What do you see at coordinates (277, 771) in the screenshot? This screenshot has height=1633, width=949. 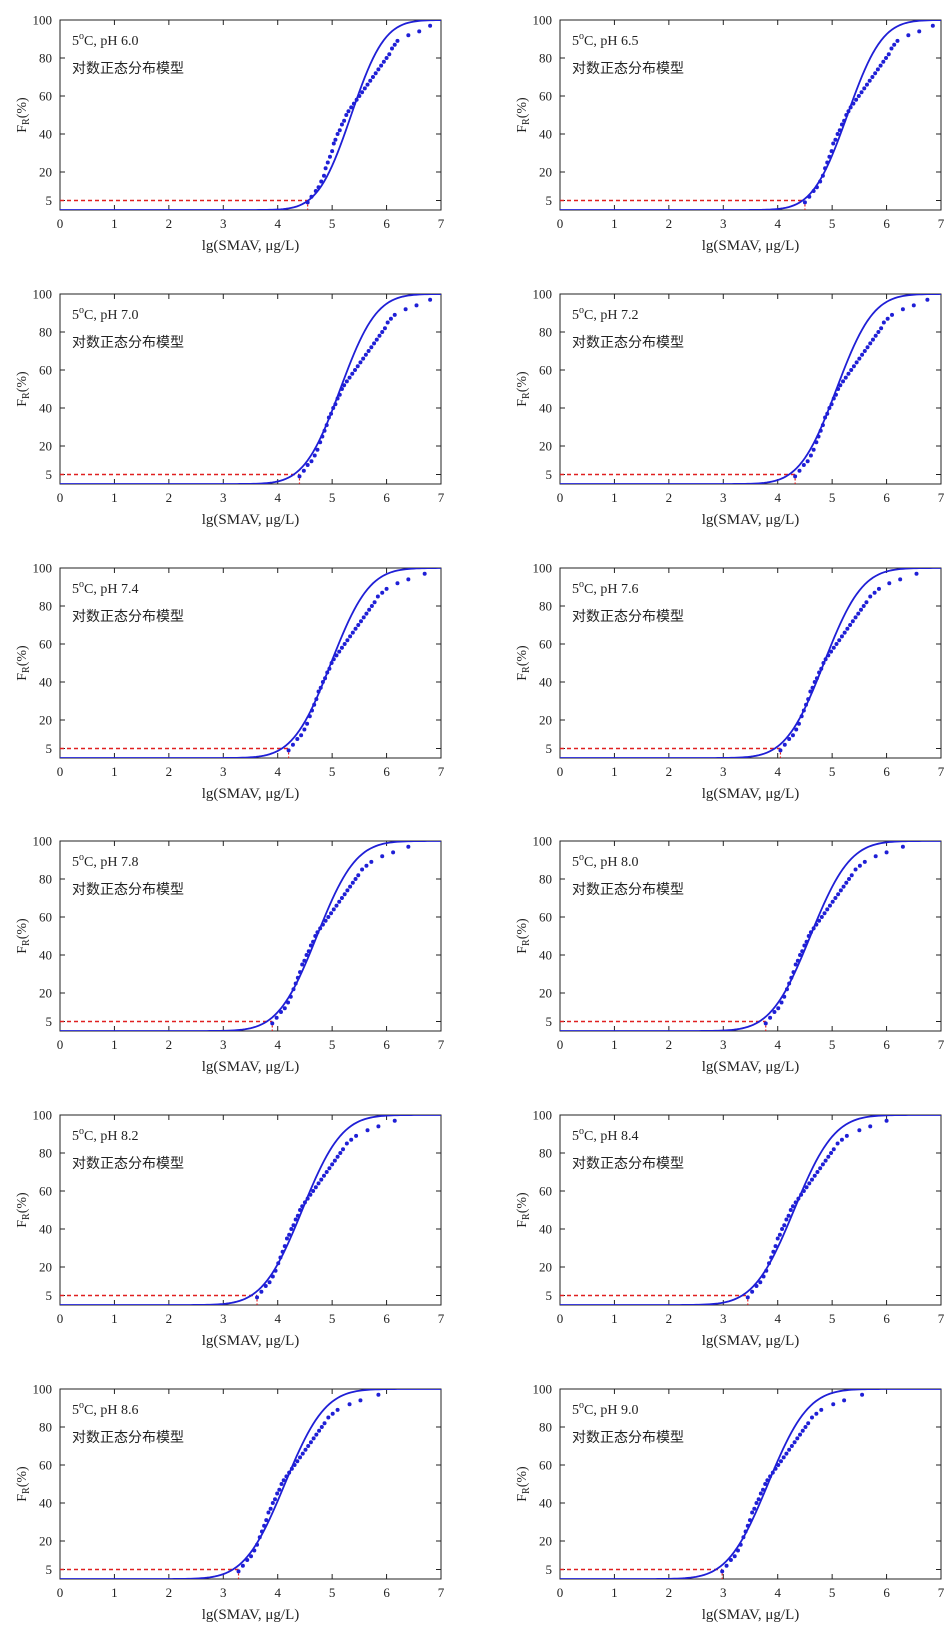 I see `x-tick-label: 4` at bounding box center [277, 771].